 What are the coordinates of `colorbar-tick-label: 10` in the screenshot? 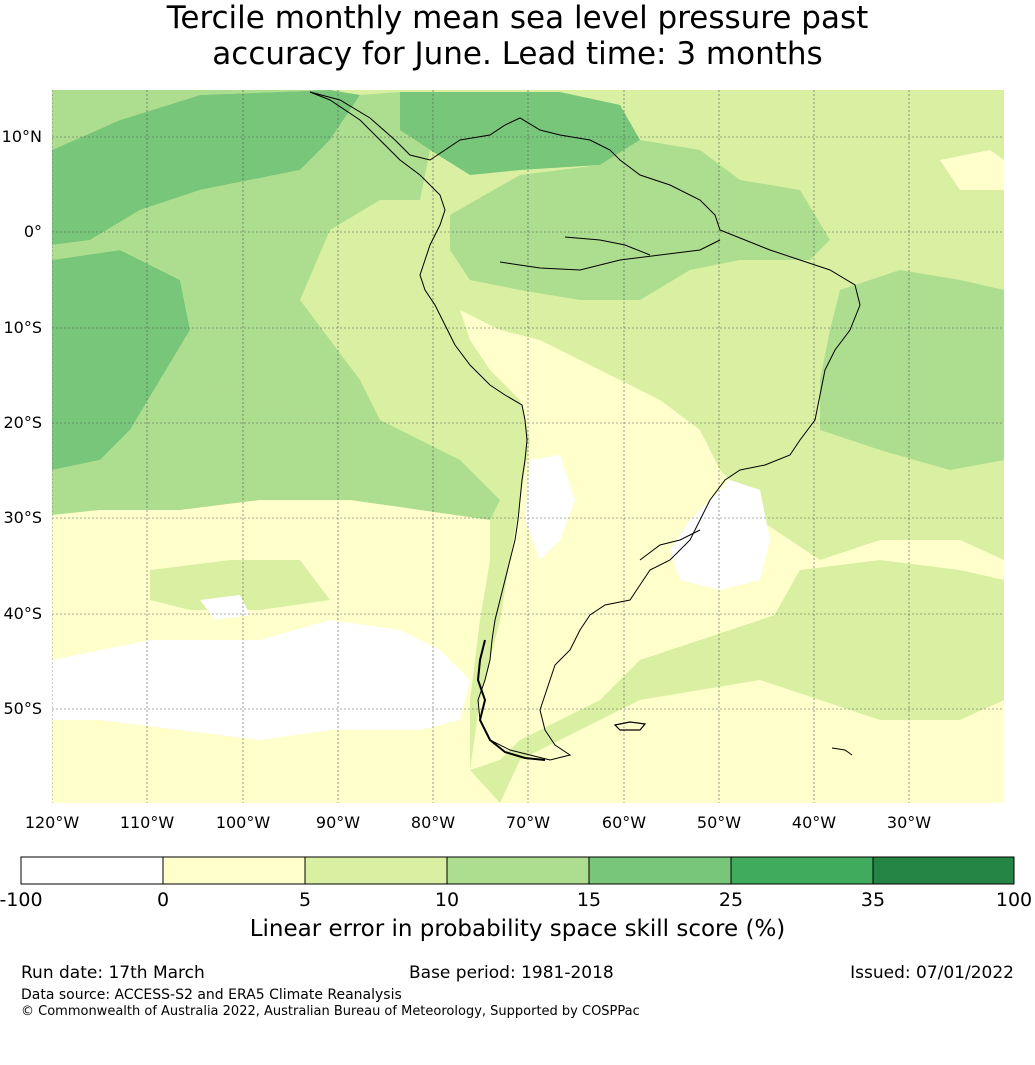 It's located at (447, 900).